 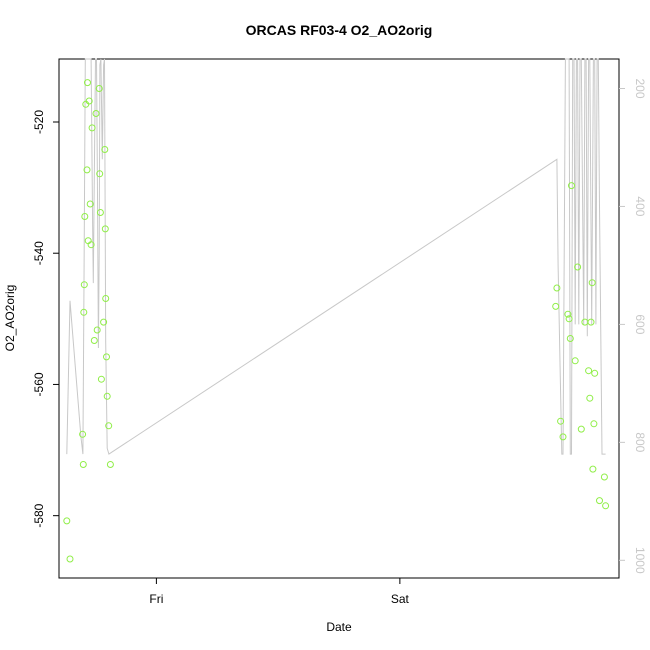 I want to click on y2-axis: 200 400 600 800 1000, so click(x=633, y=326).